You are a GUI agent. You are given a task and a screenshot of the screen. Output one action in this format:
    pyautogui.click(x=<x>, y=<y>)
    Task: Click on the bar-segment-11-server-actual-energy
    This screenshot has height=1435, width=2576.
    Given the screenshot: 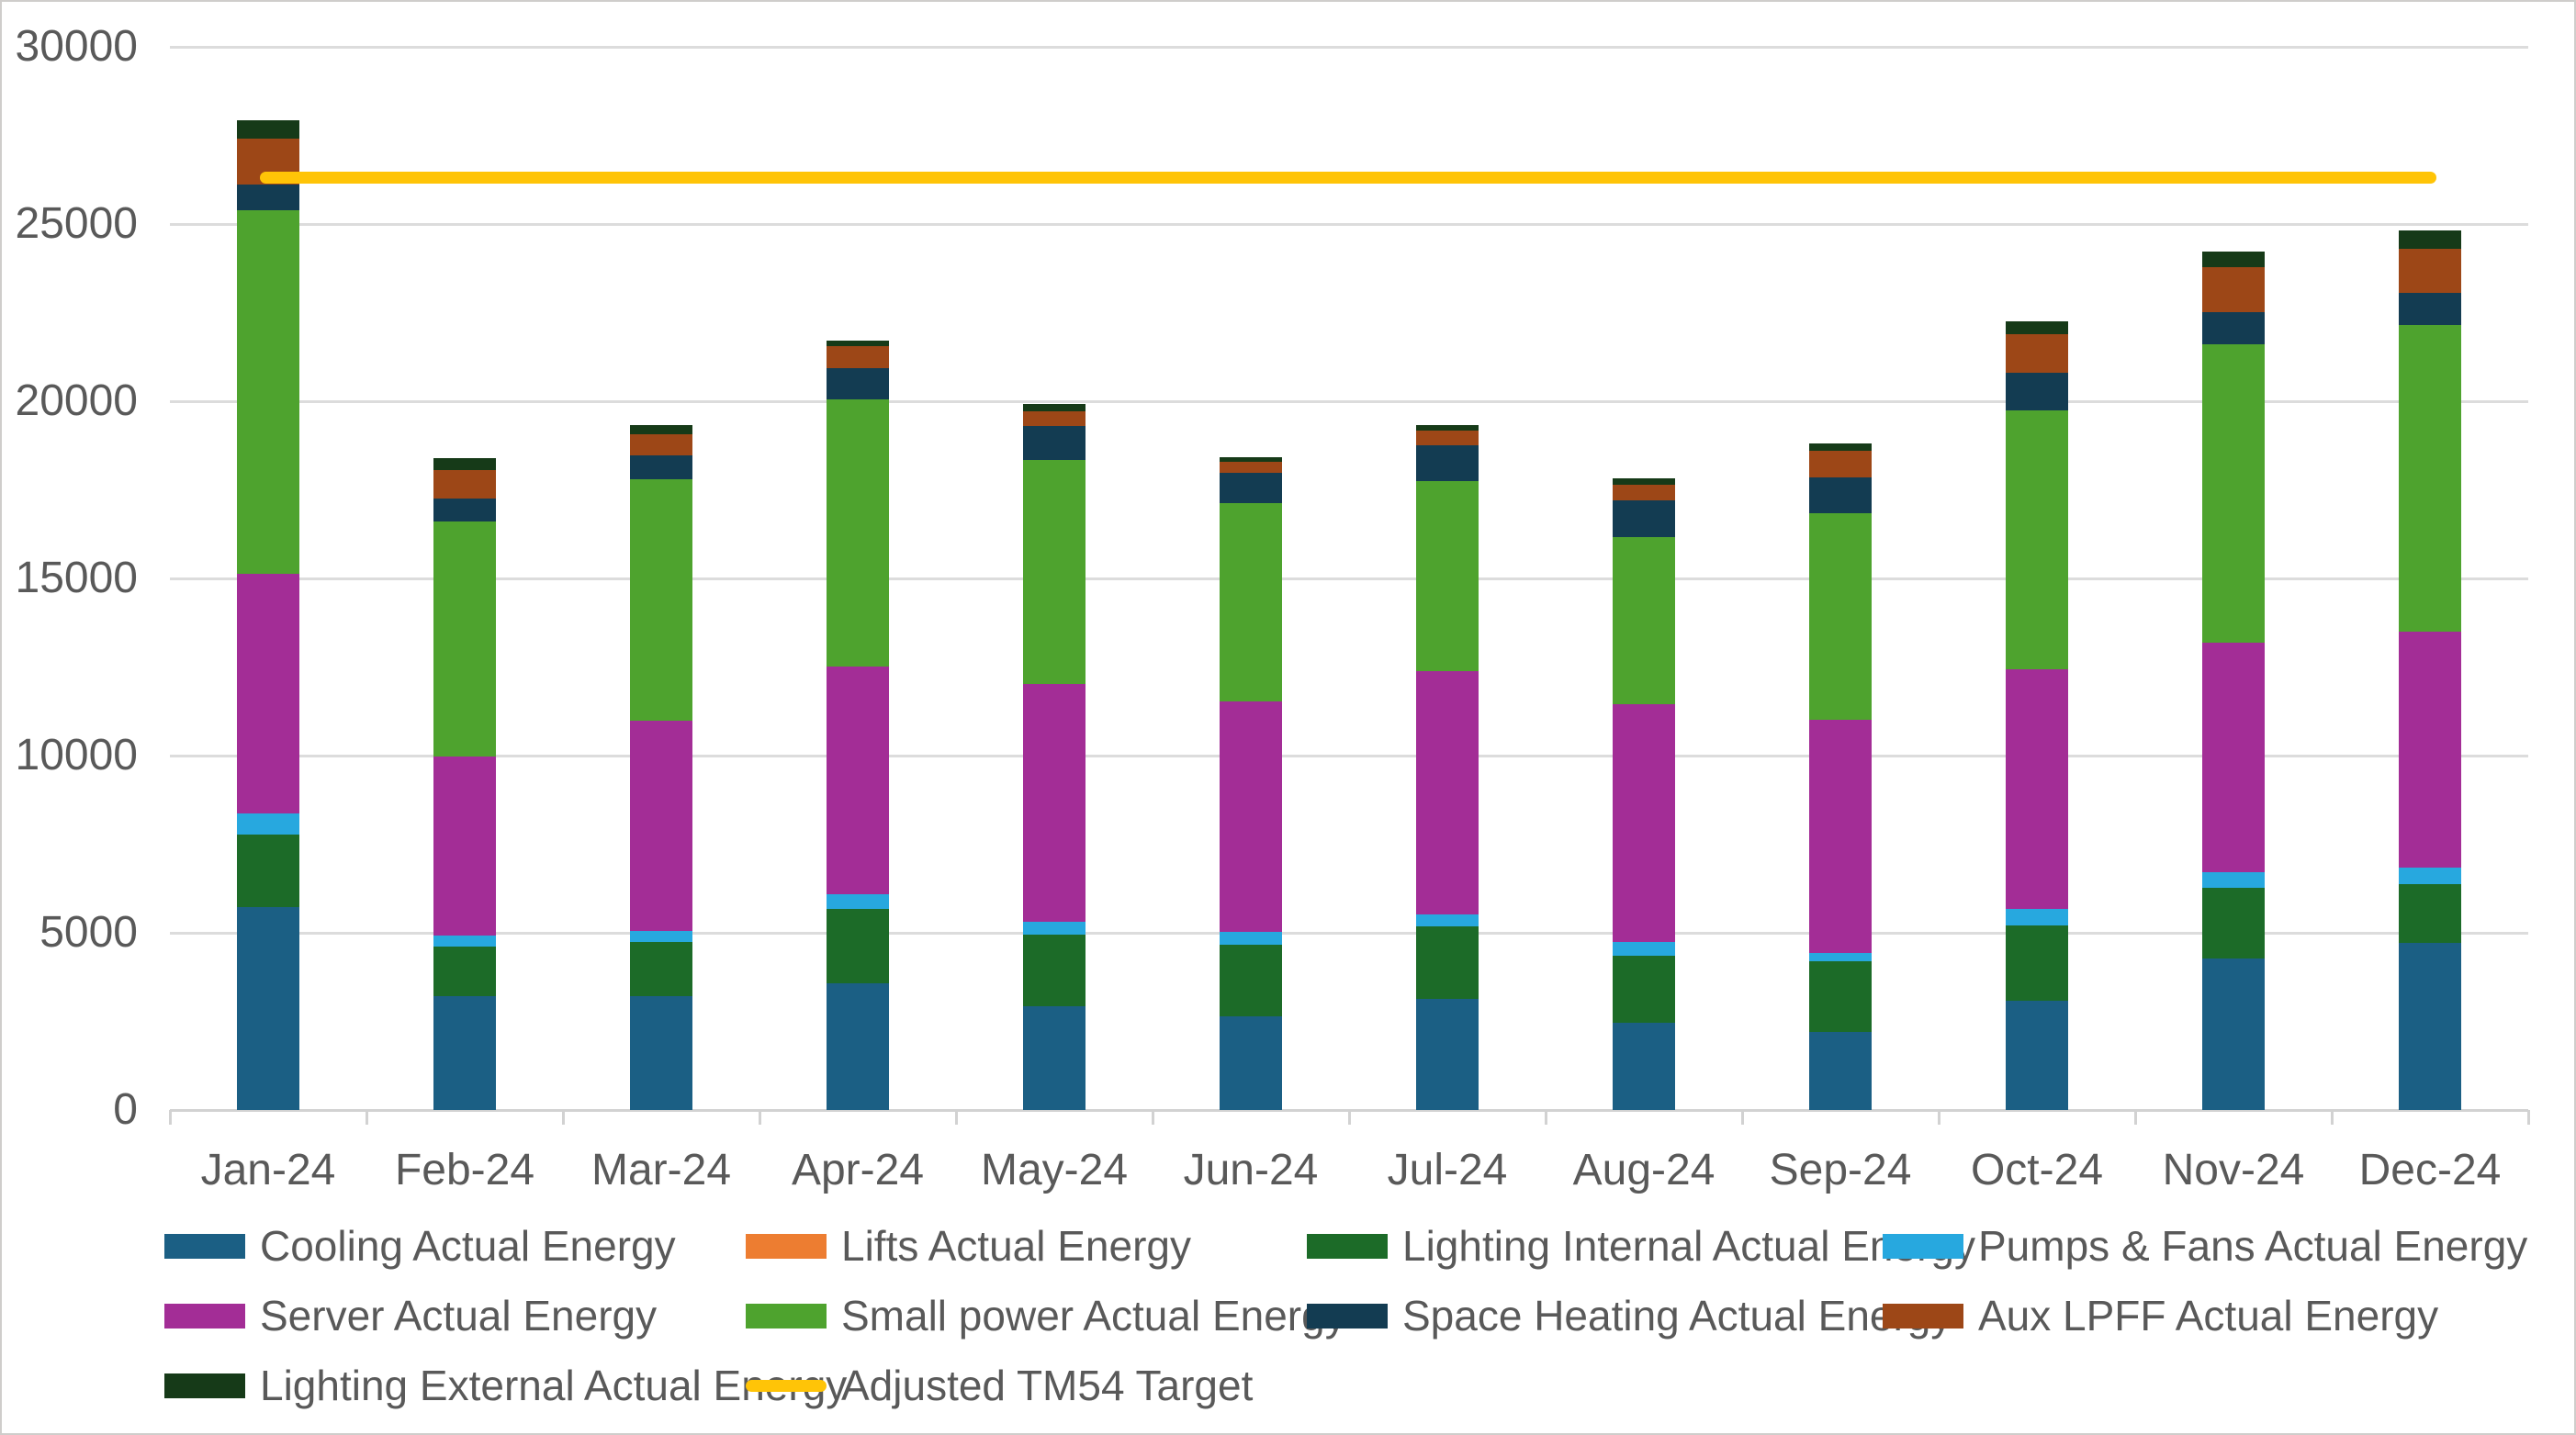 What is the action you would take?
    pyautogui.click(x=2233, y=758)
    